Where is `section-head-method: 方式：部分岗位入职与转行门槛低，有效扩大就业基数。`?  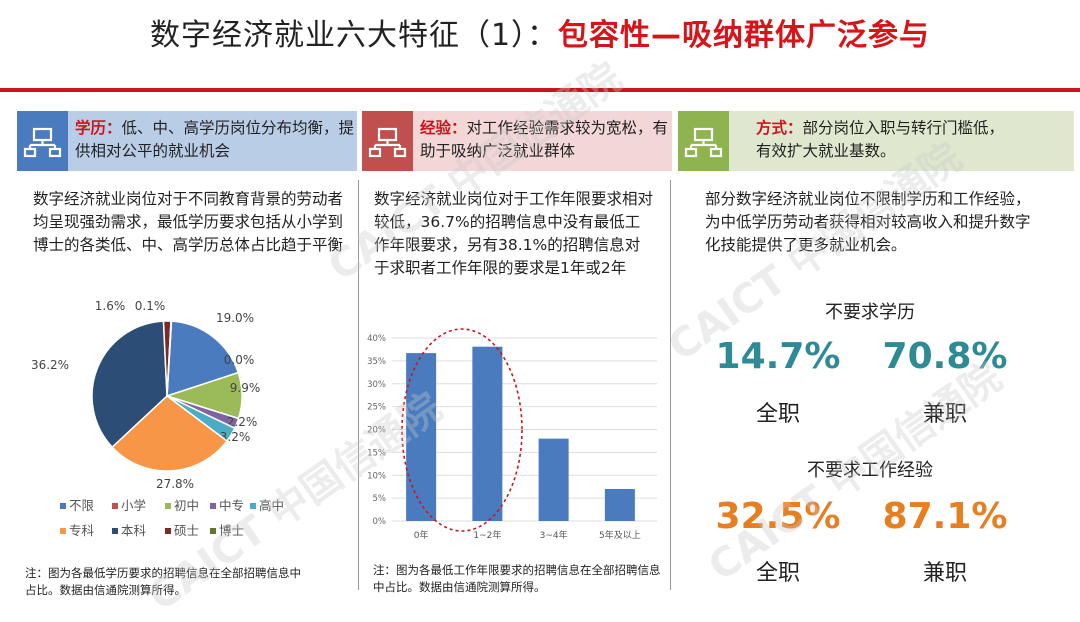
section-head-method: 方式：部分岗位入职与转行门槛低，有效扩大就业基数。 is located at coordinates (876, 141).